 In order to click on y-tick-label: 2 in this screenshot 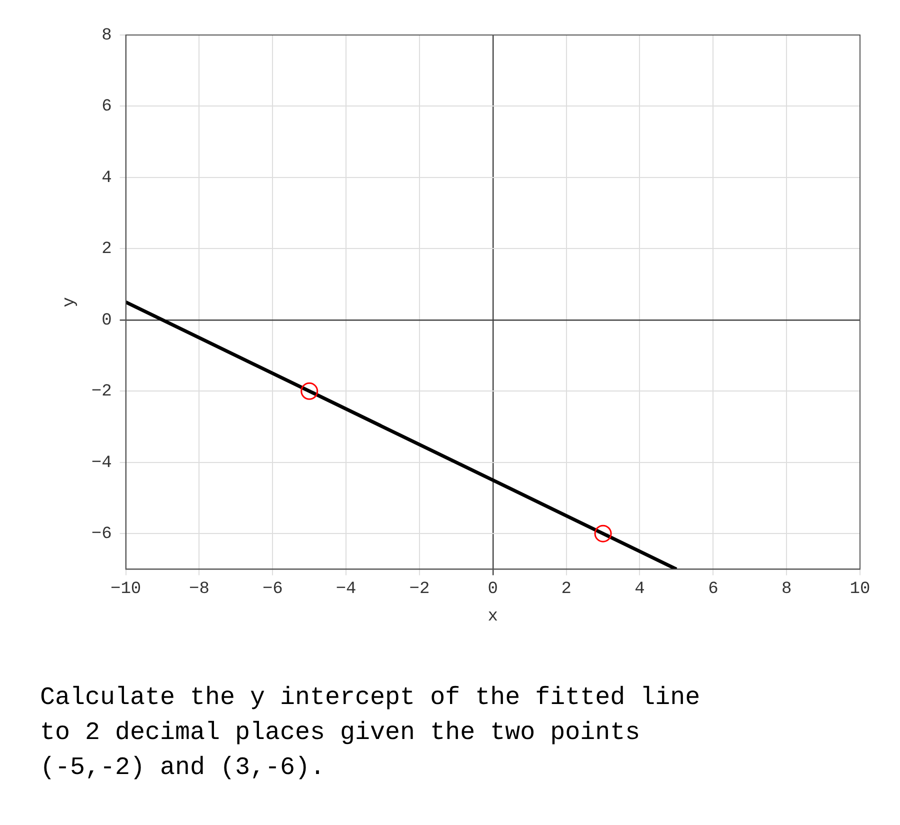, I will do `click(107, 250)`.